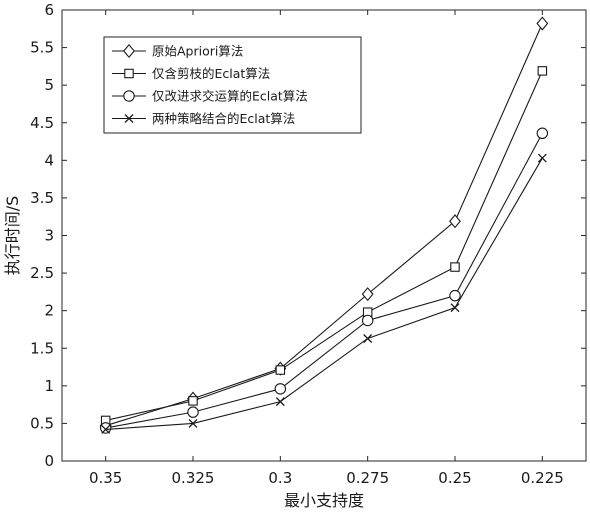 This screenshot has height=518, width=590. Describe the element at coordinates (49, 236) in the screenshot. I see `y-tick-label: 3` at that location.